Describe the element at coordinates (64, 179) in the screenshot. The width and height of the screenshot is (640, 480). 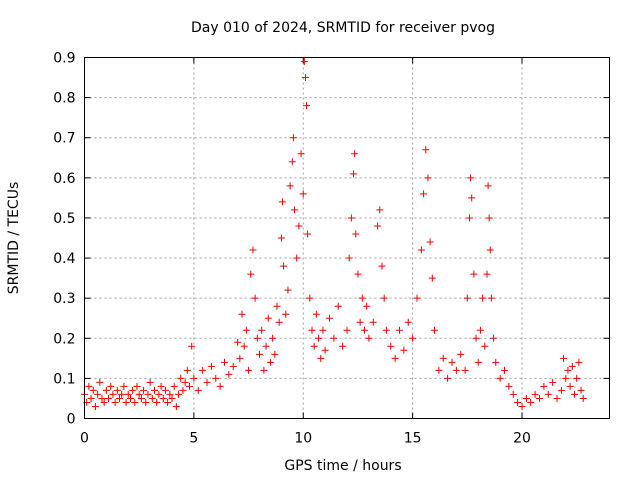
I see `y-tick-label: 0.6` at that location.